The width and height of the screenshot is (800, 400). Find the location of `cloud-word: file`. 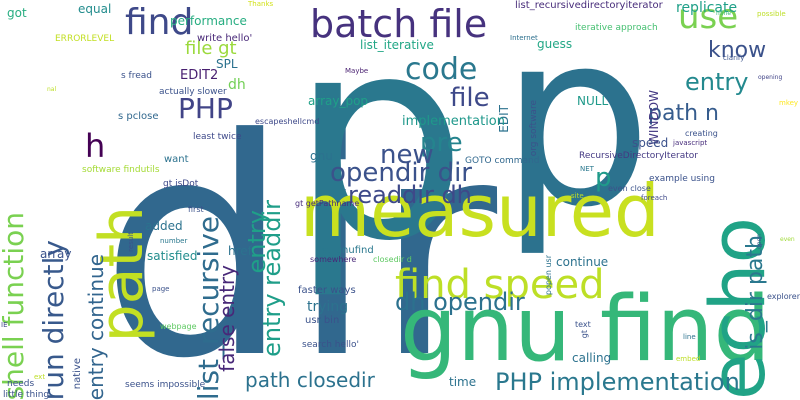

cloud-word: file is located at coordinates (470, 98).